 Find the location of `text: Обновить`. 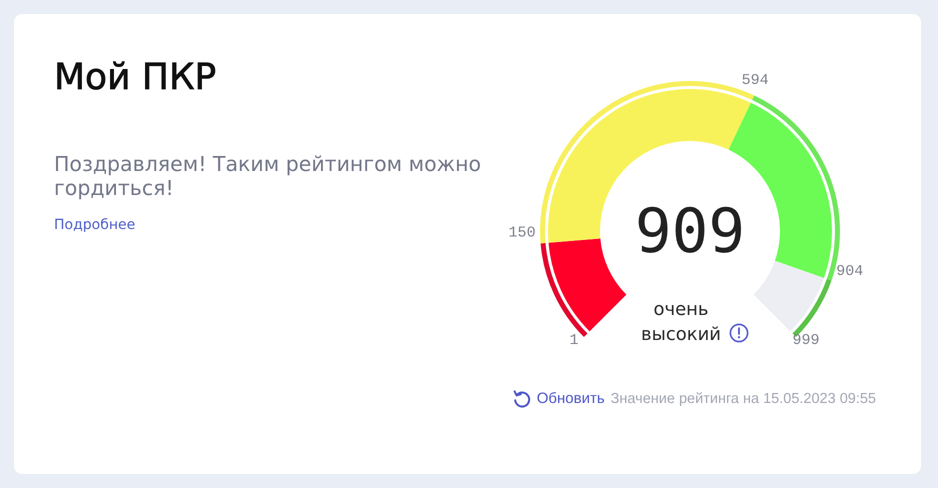

text: Обновить is located at coordinates (570, 399).